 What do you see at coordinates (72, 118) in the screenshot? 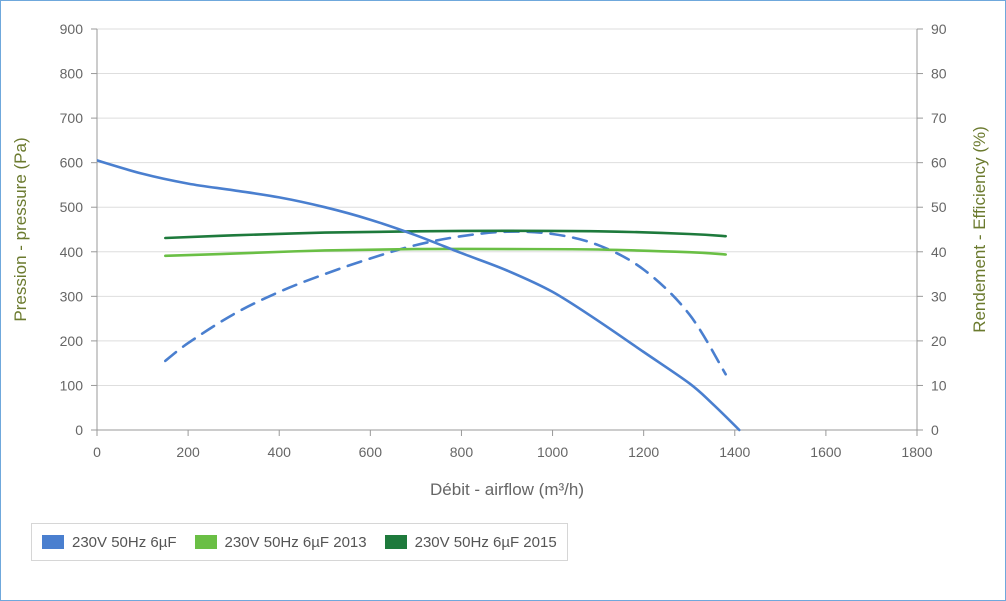
I see `y-left-tick-label: 700` at bounding box center [72, 118].